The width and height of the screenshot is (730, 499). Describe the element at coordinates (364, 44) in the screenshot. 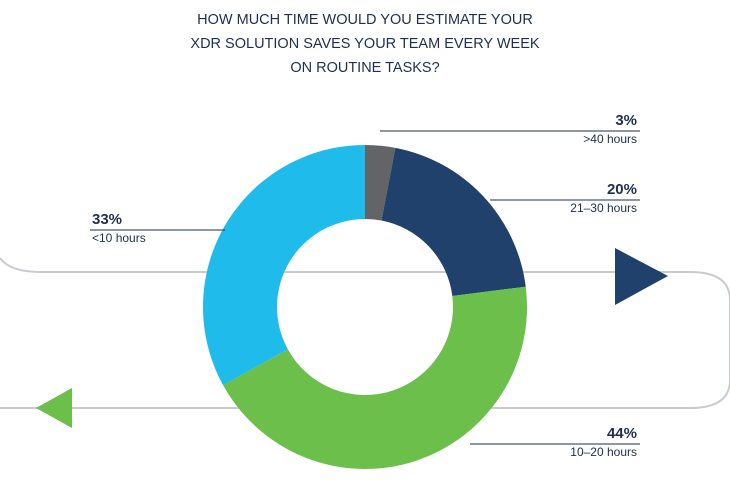

I see `chart-title: XDR SOLUTION SAVES YOUR TEAM EVERY WEEK` at that location.